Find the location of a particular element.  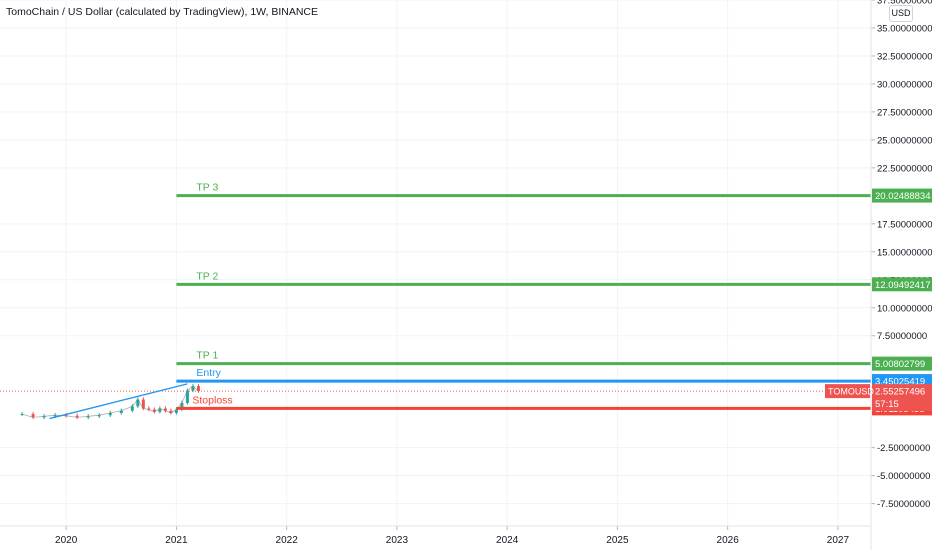

y-tick-label: 30.00000000 is located at coordinates (904, 84).